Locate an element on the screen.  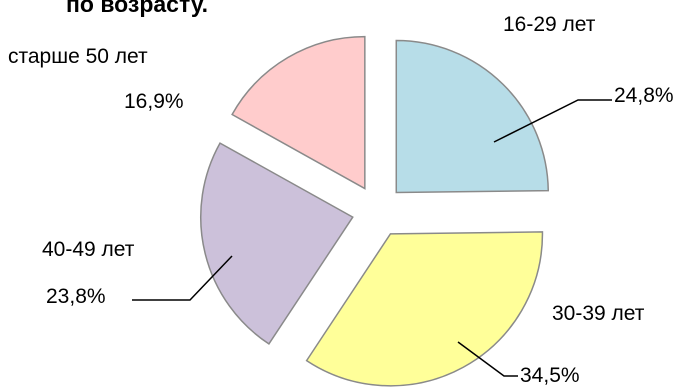
value-label-50-plus: 16,9% is located at coordinates (154, 101).